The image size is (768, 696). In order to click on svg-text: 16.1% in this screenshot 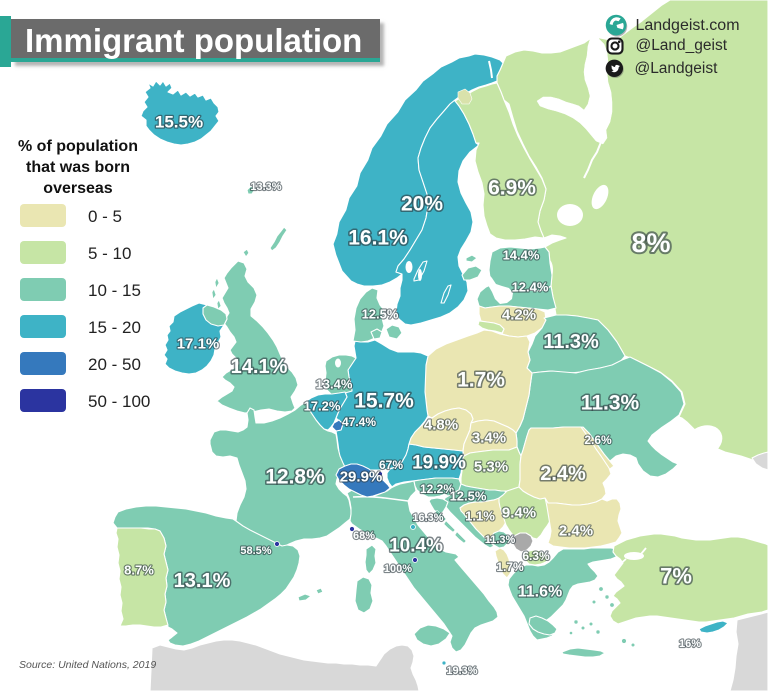, I will do `click(378, 238)`.